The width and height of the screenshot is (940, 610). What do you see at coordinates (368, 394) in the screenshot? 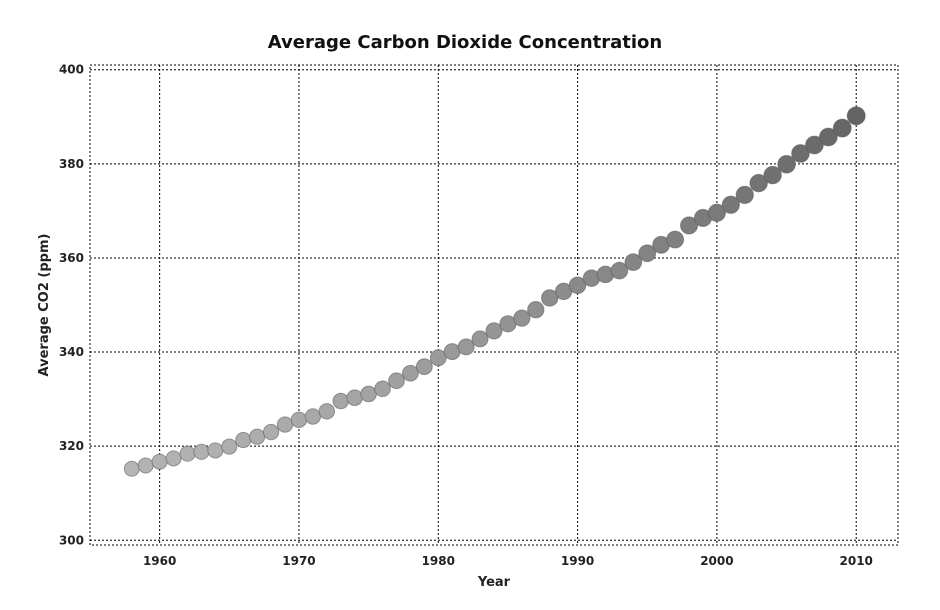
I see `data-point-1975` at bounding box center [368, 394].